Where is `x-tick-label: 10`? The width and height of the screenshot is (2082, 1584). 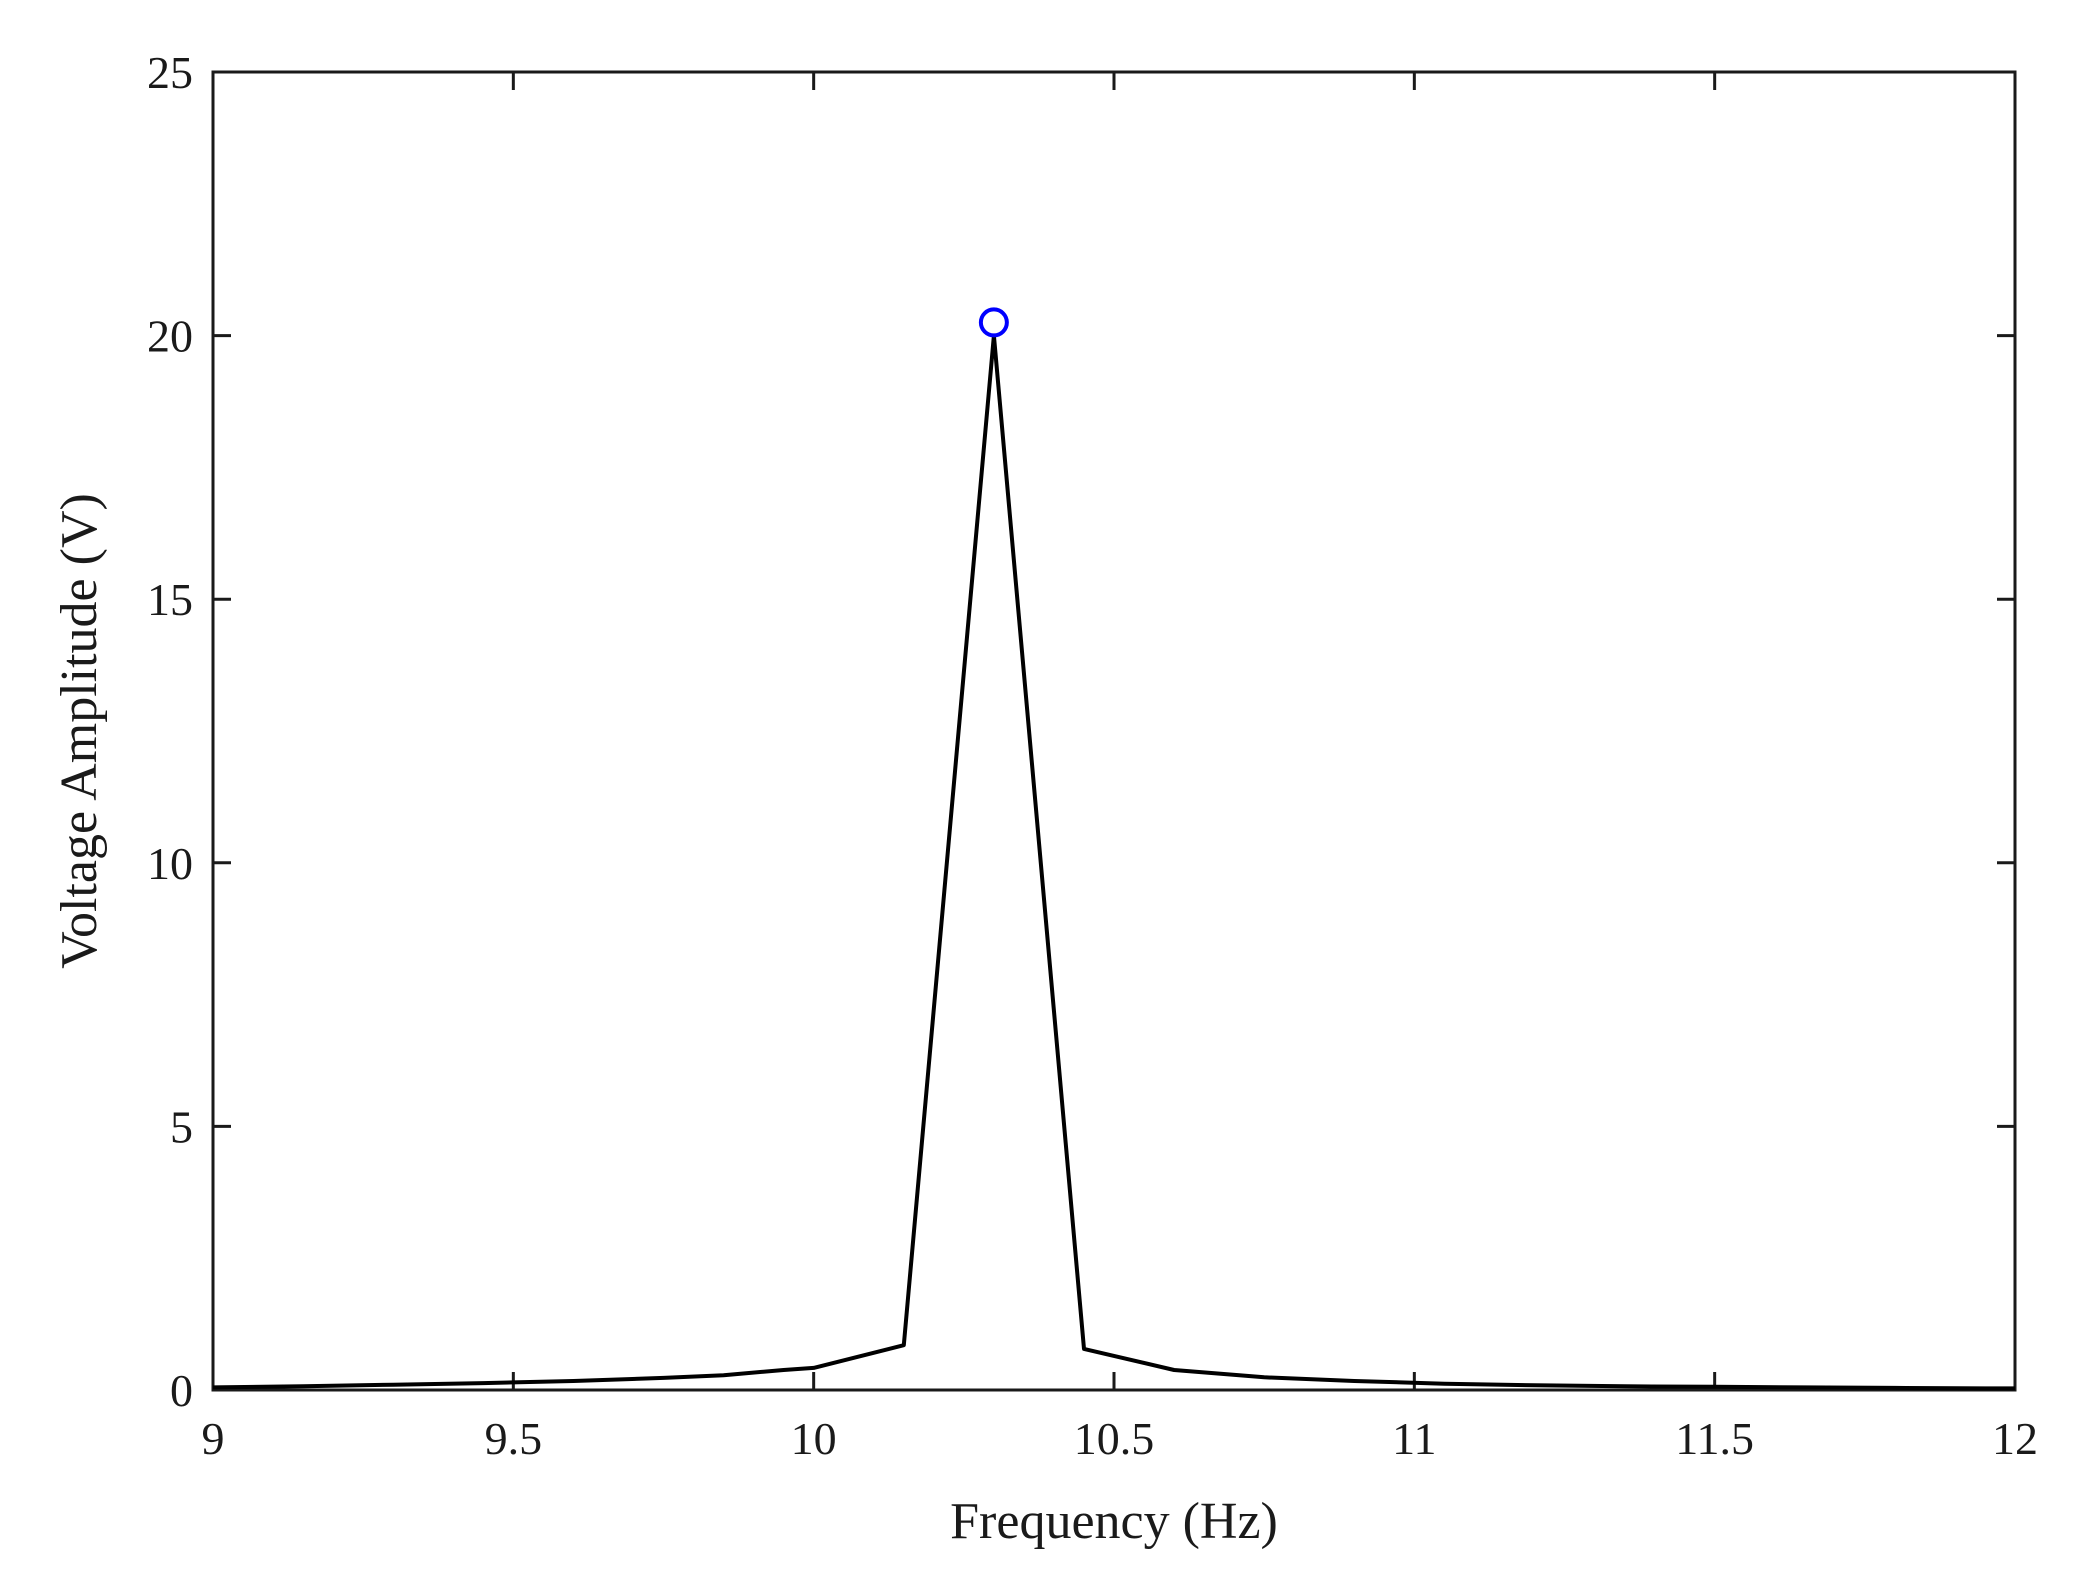 x-tick-label: 10 is located at coordinates (814, 1438).